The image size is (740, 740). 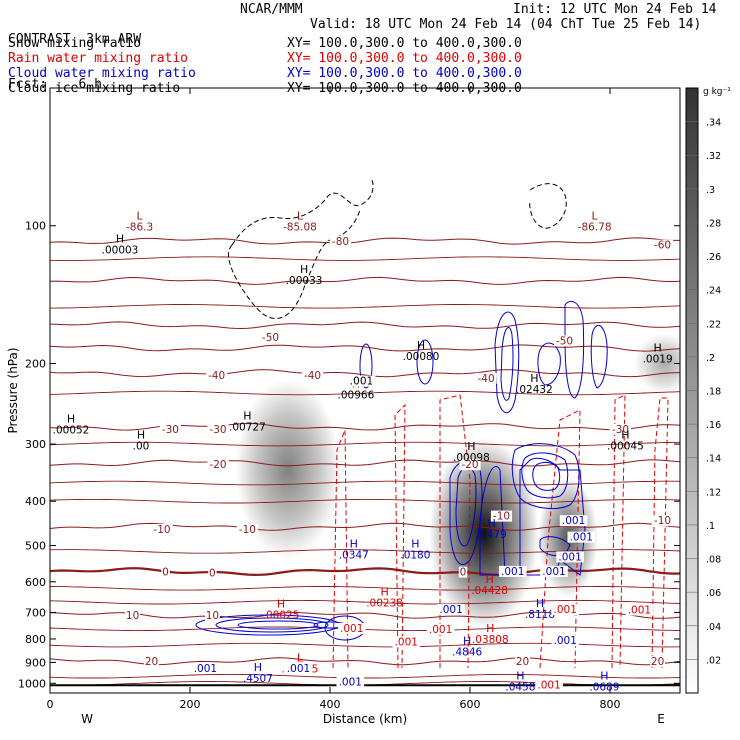 I want to click on colorbar-tick-label: .06, so click(x=713, y=593).